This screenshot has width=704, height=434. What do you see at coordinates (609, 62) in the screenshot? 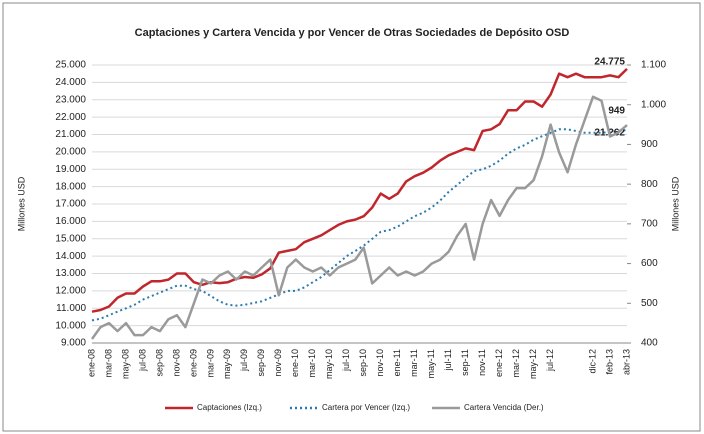
I see `data-label: 24.775` at bounding box center [609, 62].